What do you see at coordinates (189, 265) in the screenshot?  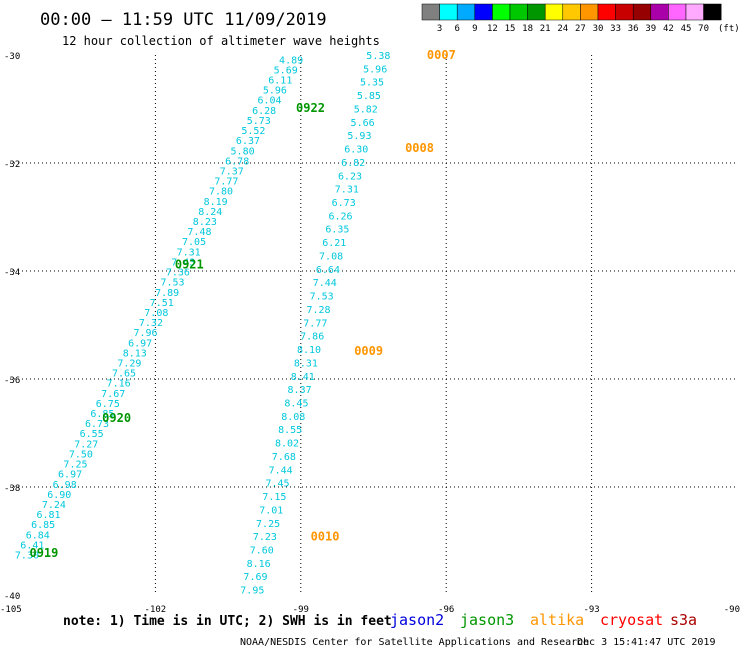 I see `pass-time-label: 0921` at bounding box center [189, 265].